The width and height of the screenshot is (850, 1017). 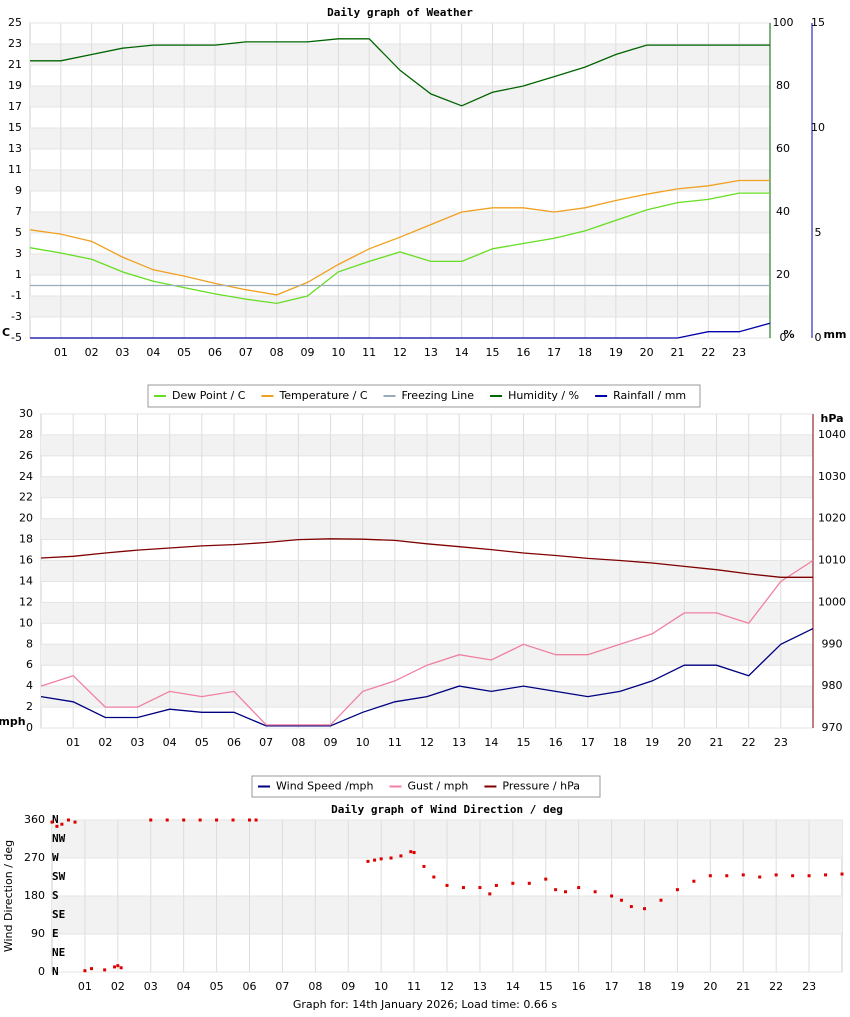 I want to click on legend-label: Dew Point / C, so click(x=209, y=395).